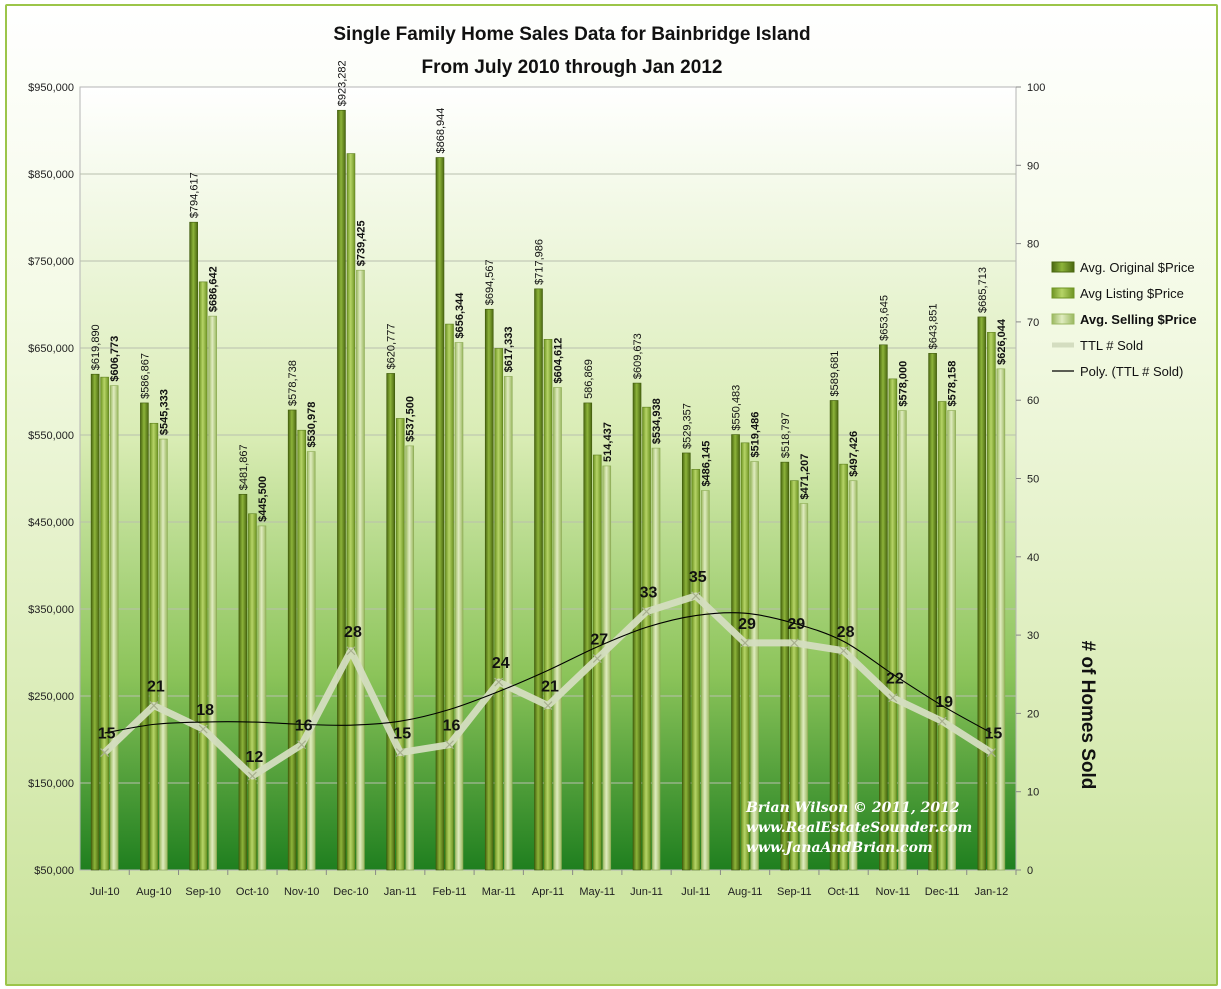  What do you see at coordinates (1036, 88) in the screenshot?
I see `y-right-tick-label: 100` at bounding box center [1036, 88].